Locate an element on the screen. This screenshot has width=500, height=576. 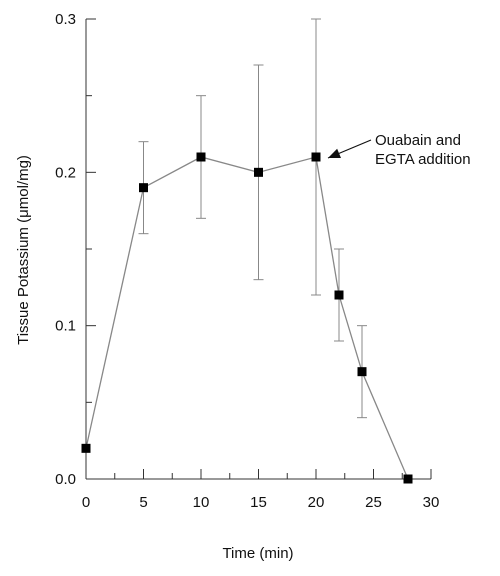
x-axis-title: Time (min) is located at coordinates (257, 553).